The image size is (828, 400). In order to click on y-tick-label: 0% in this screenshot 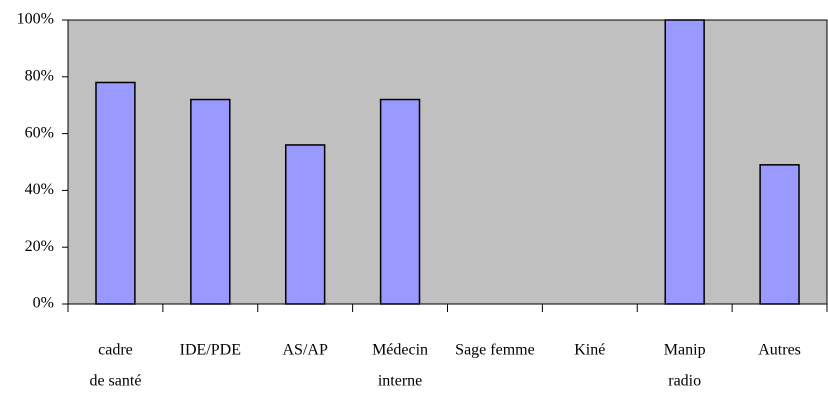, I will do `click(43, 303)`.